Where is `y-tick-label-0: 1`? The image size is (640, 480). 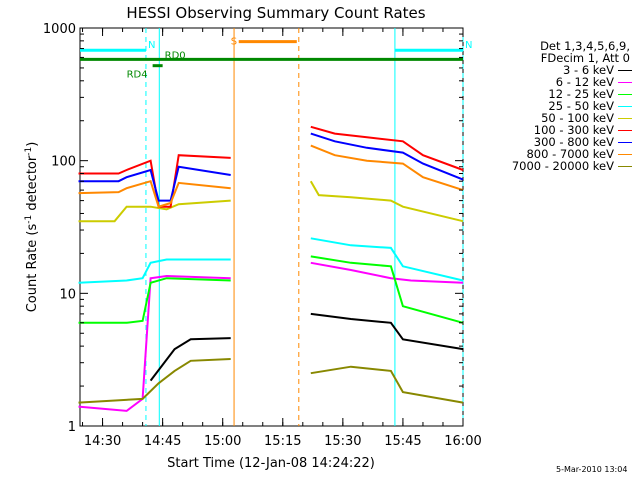
y-tick-label-0: 1 is located at coordinates (72, 427).